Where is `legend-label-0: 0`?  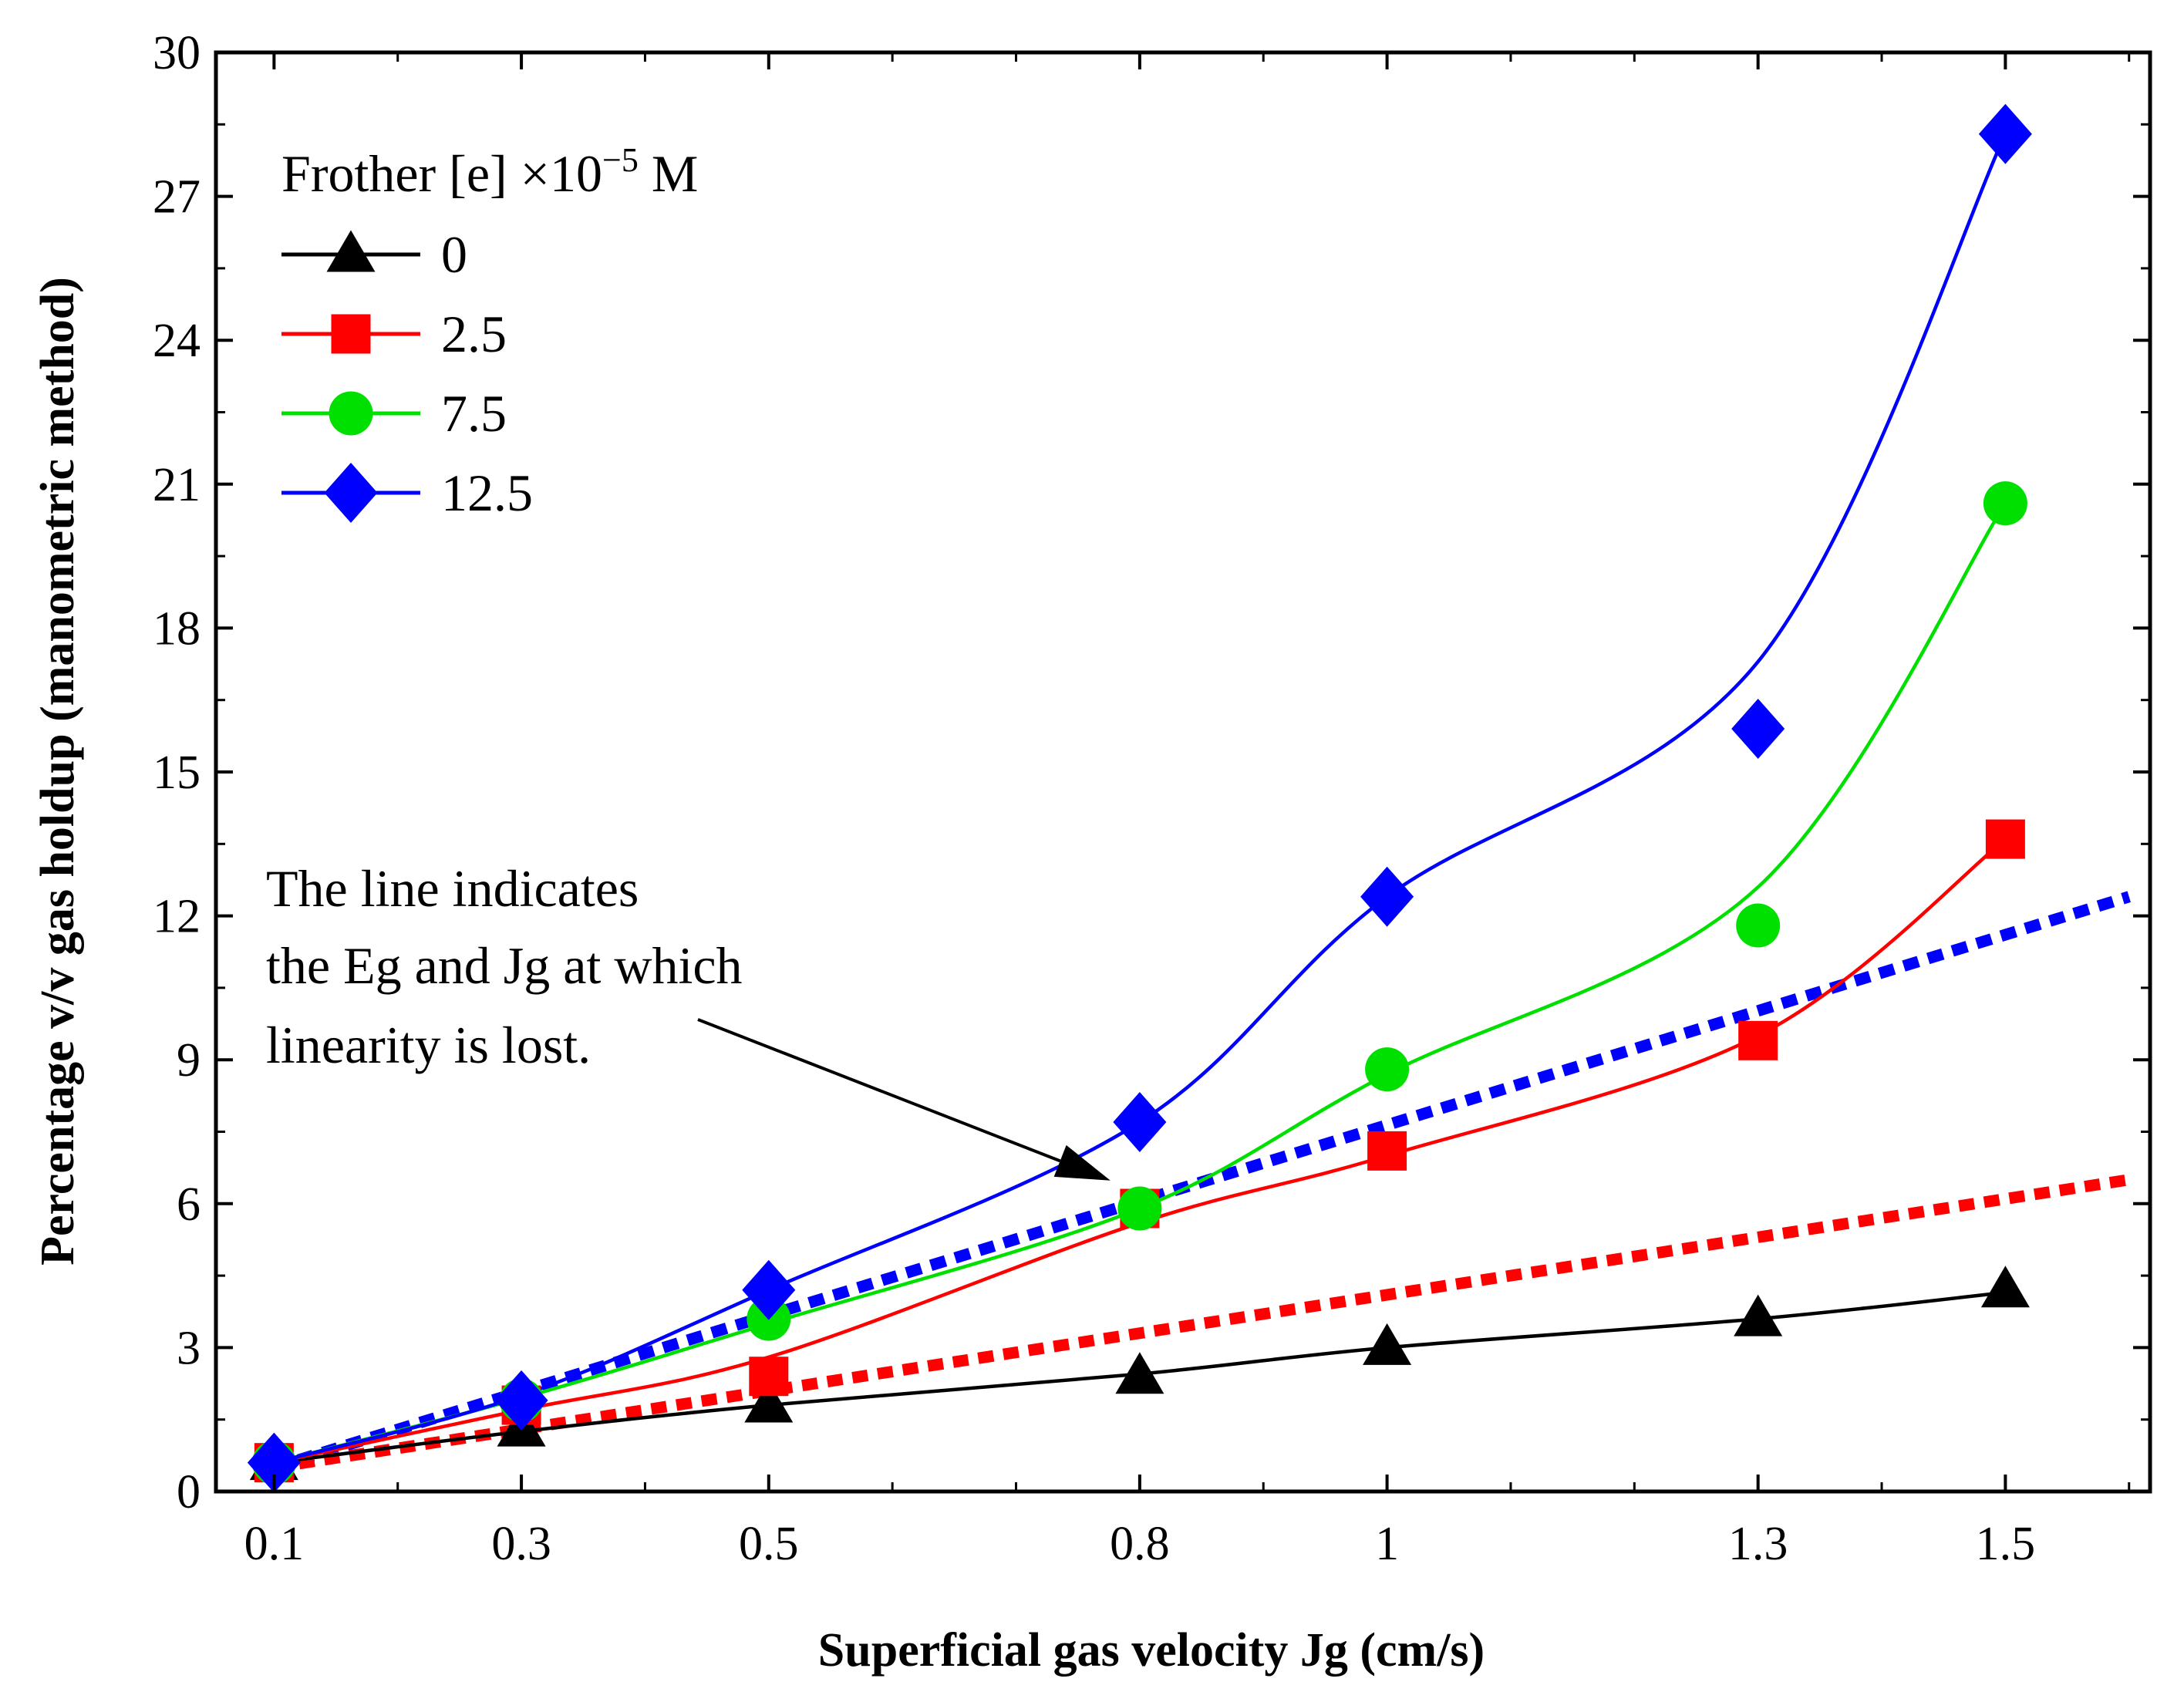 legend-label-0: 0 is located at coordinates (454, 254).